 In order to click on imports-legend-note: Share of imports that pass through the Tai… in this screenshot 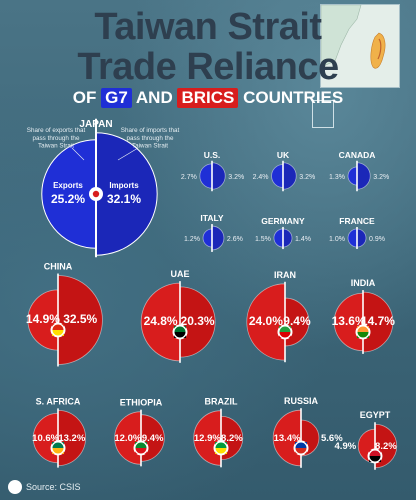, I will do `click(150, 138)`.